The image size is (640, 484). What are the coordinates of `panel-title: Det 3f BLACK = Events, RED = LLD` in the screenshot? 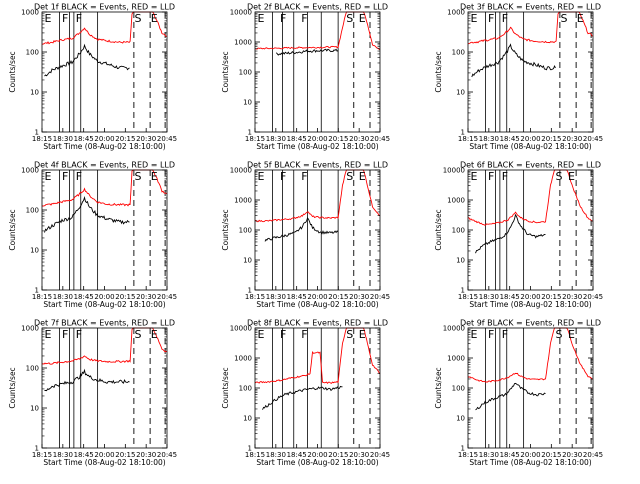 It's located at (530, 7).